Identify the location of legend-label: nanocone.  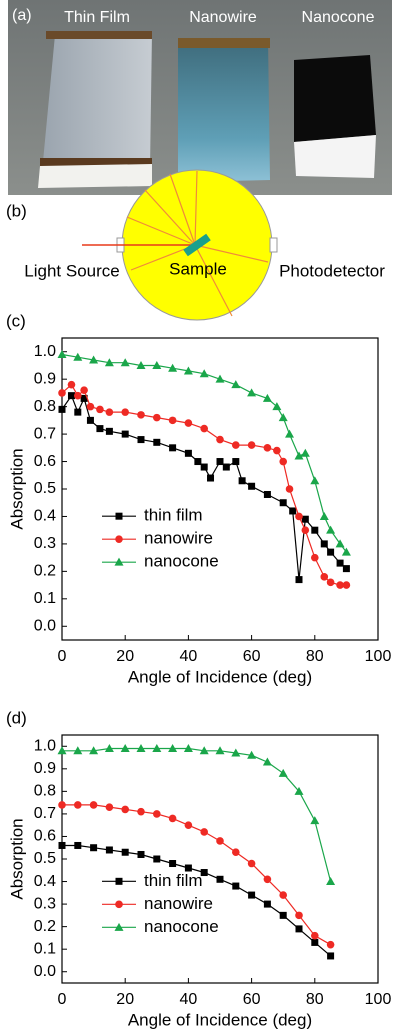
(181, 926).